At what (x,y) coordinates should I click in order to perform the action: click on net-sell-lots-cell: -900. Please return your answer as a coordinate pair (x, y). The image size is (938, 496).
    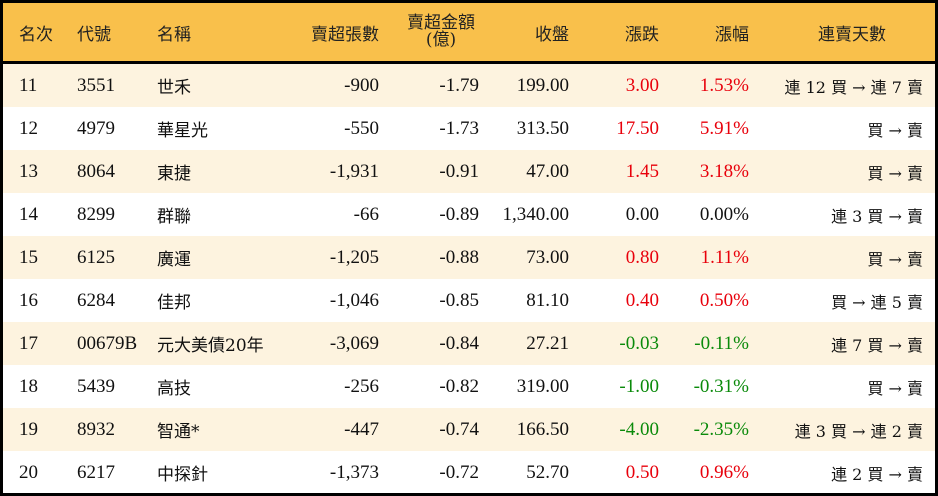
    Looking at the image, I should click on (361, 85).